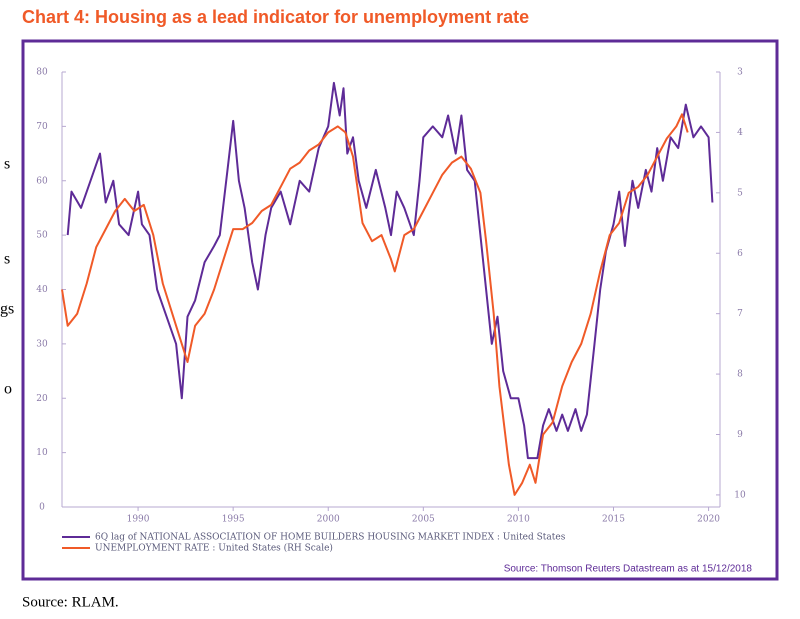 Image resolution: width=800 pixels, height=619 pixels. I want to click on y-tick-label: 80, so click(42, 73).